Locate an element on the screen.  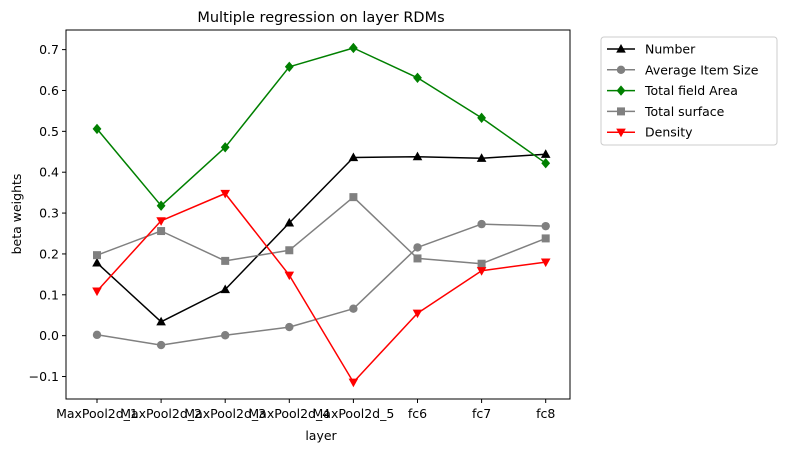
chart-title: Multiple regression on layer RDMs is located at coordinates (320, 18).